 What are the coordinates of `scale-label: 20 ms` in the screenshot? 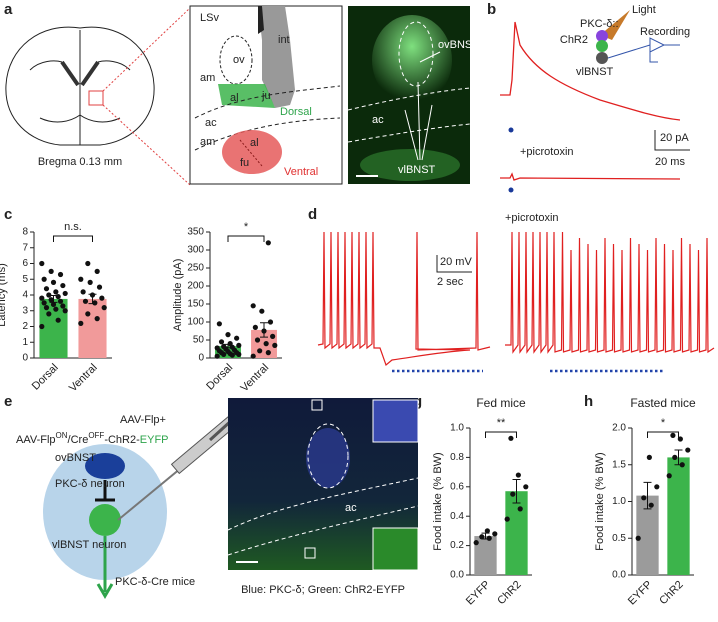 It's located at (670, 162).